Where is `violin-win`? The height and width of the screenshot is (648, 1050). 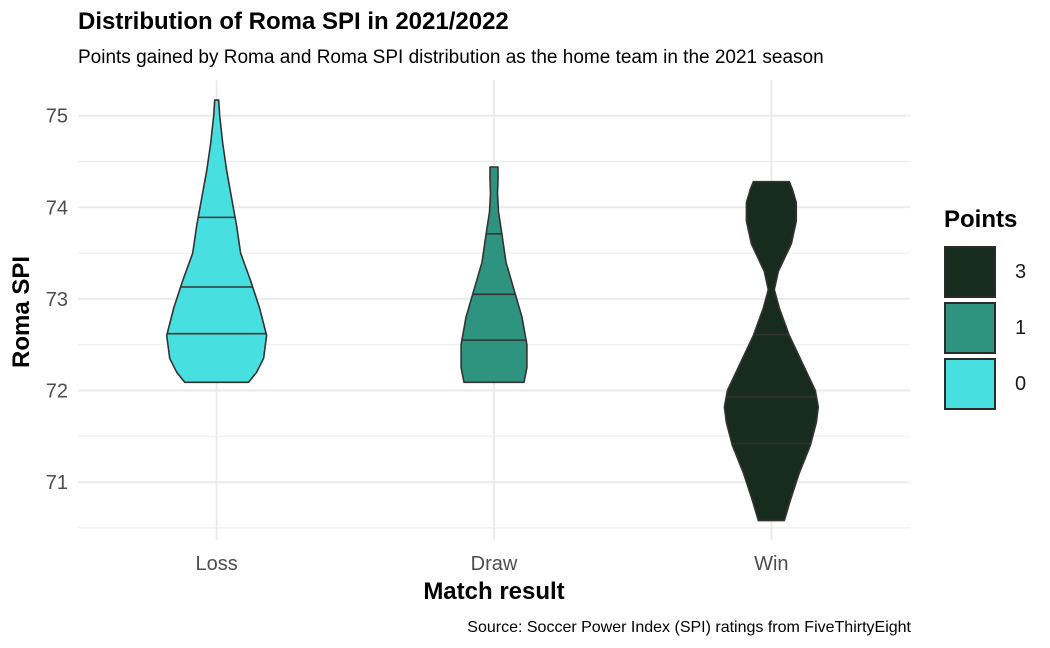
violin-win is located at coordinates (771, 351).